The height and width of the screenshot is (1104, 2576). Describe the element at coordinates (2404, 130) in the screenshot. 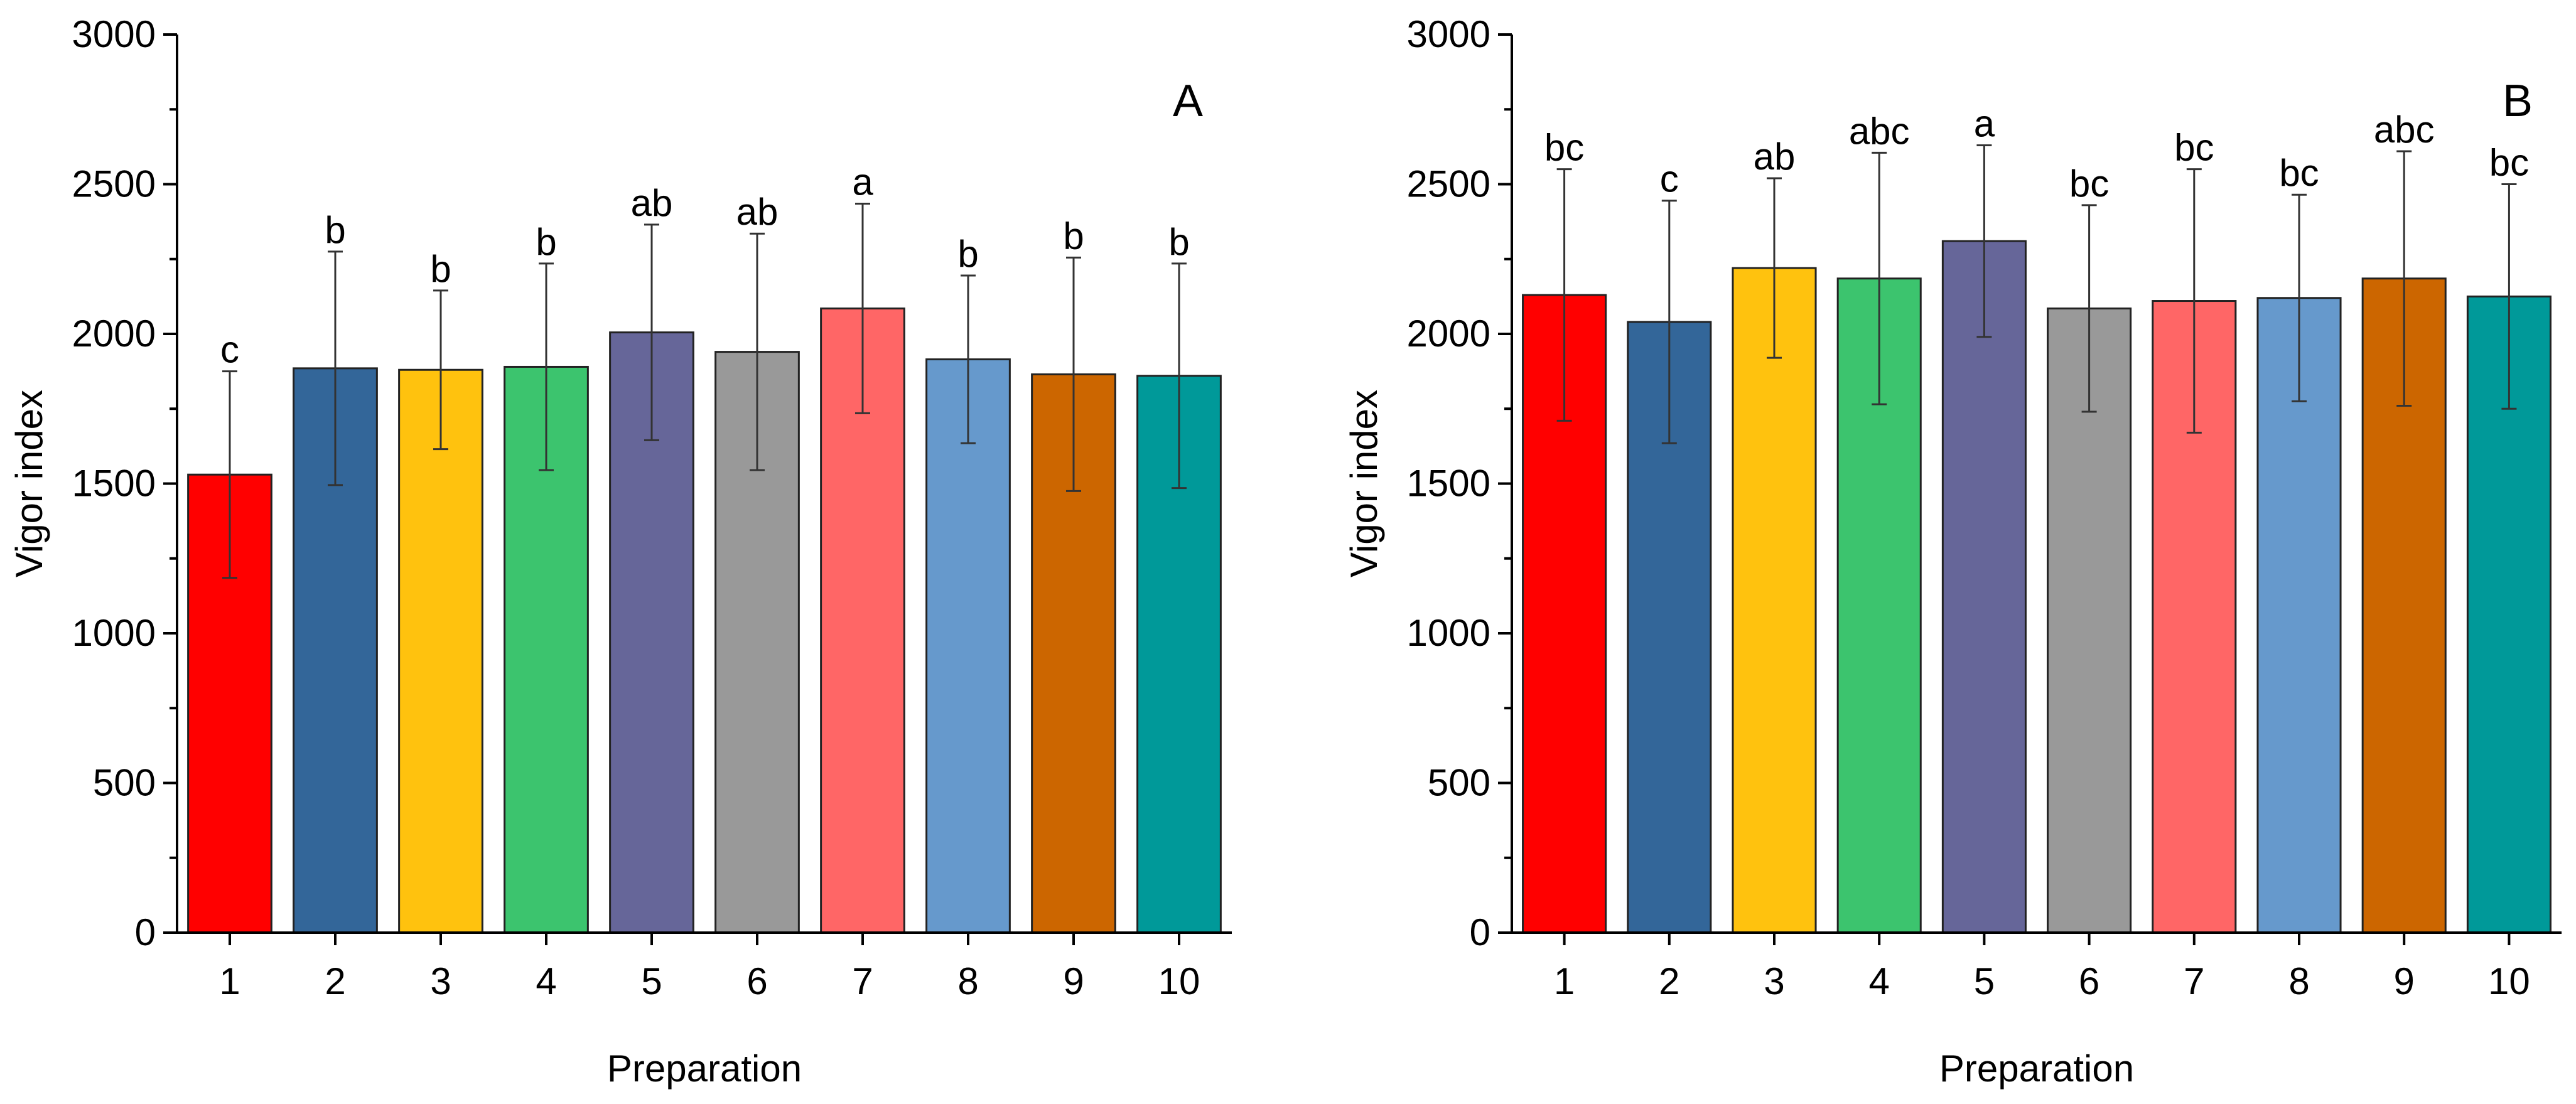

I see `significance-letter-9: abc` at that location.